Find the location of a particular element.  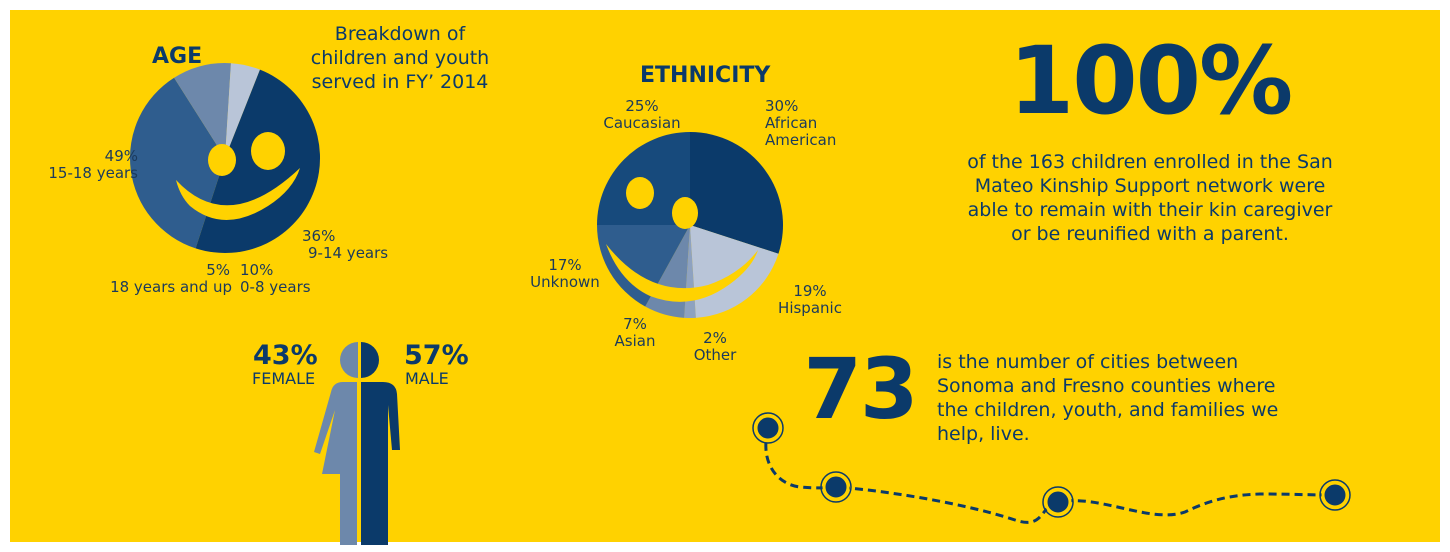

age-label-18-up: 5% 18 years and up is located at coordinates (156, 279).